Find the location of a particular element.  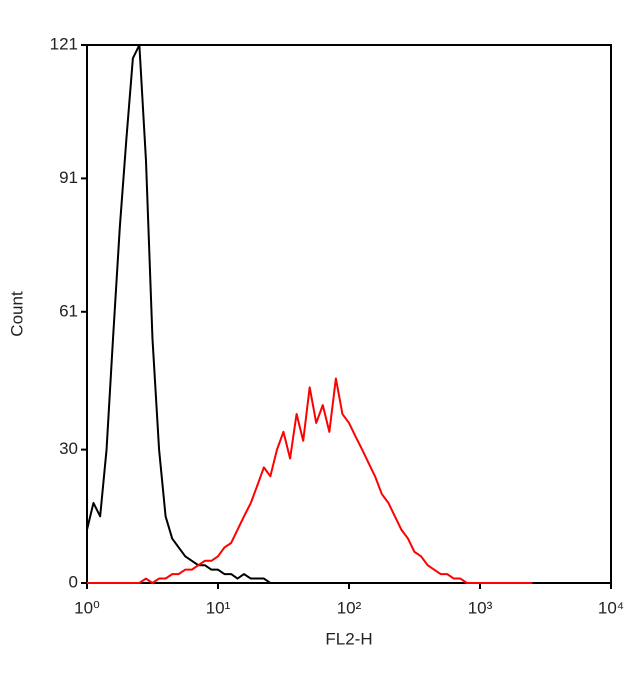

y-axis-label: Count is located at coordinates (16, 314).